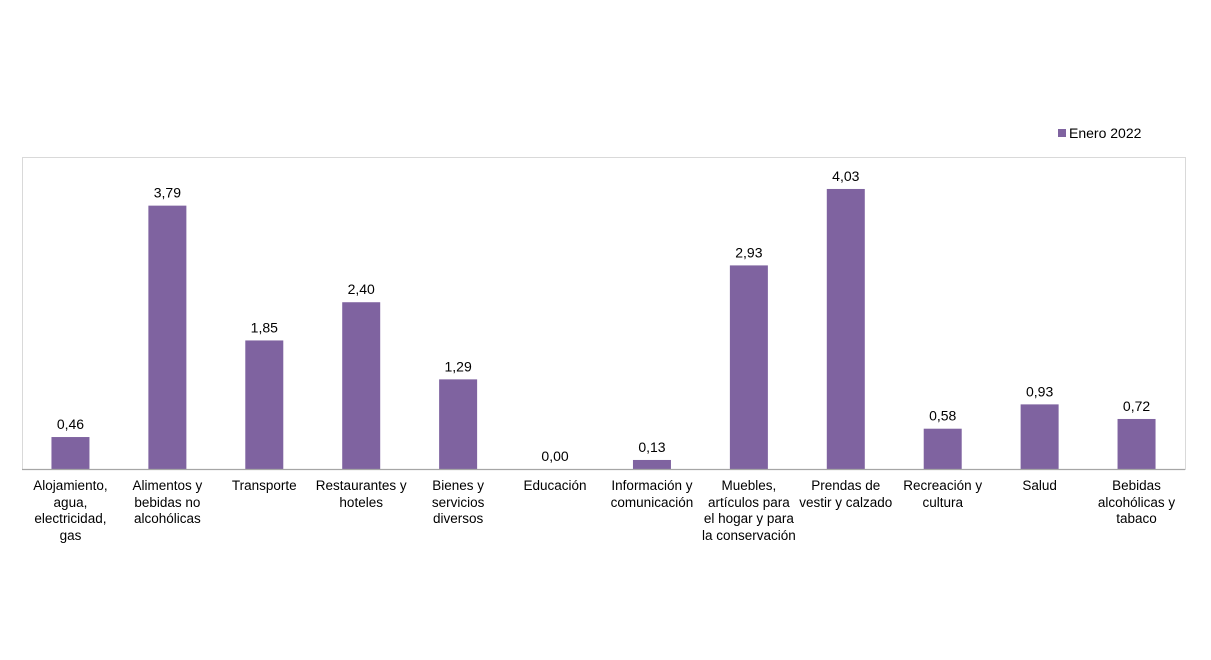 This screenshot has height=660, width=1211. I want to click on category-label: Salud, so click(1039, 485).